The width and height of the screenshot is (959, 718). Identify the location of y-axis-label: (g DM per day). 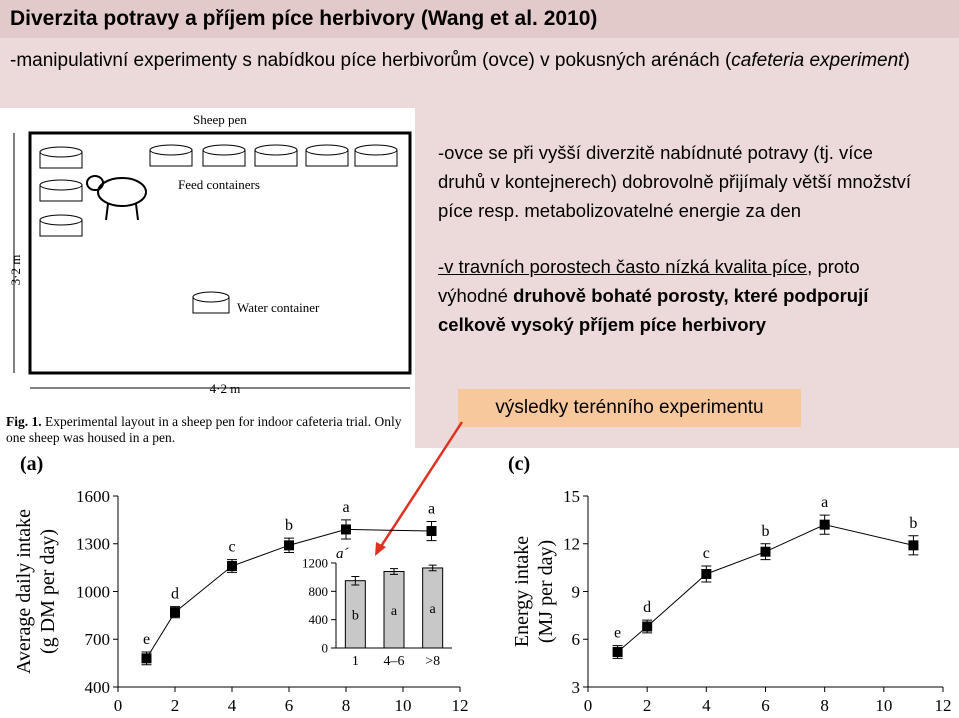
(48, 591).